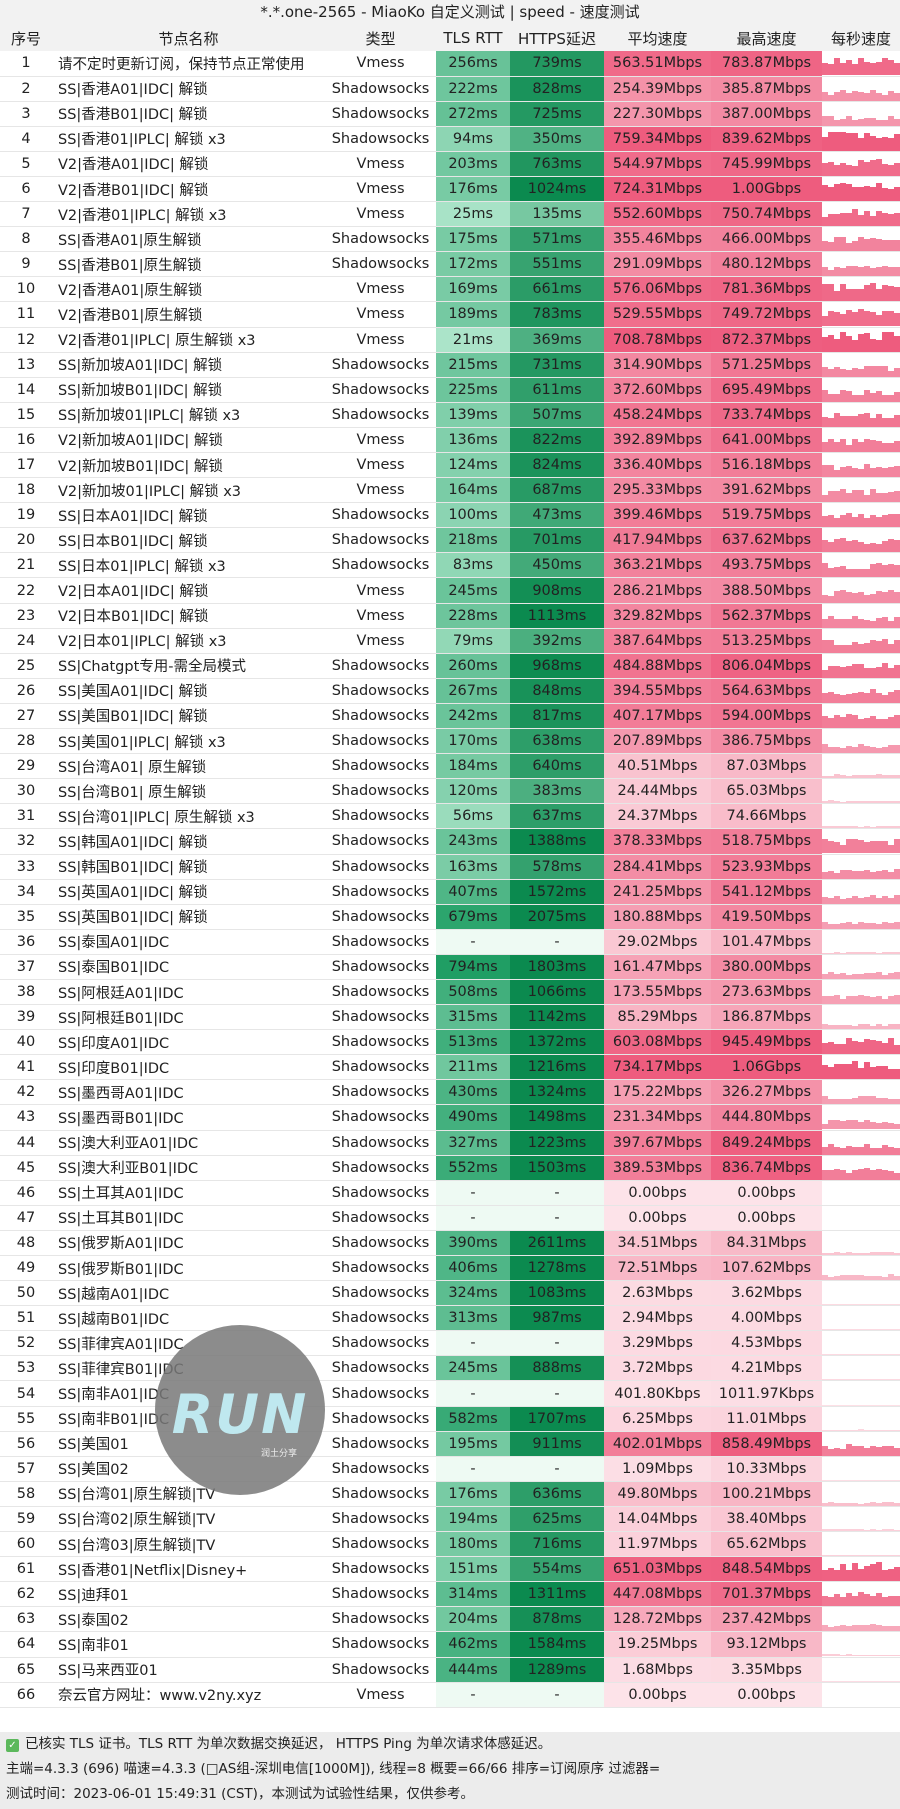 The height and width of the screenshot is (1809, 900). Describe the element at coordinates (473, 1293) in the screenshot. I see `cell-tls-rtt: 324ms` at that location.